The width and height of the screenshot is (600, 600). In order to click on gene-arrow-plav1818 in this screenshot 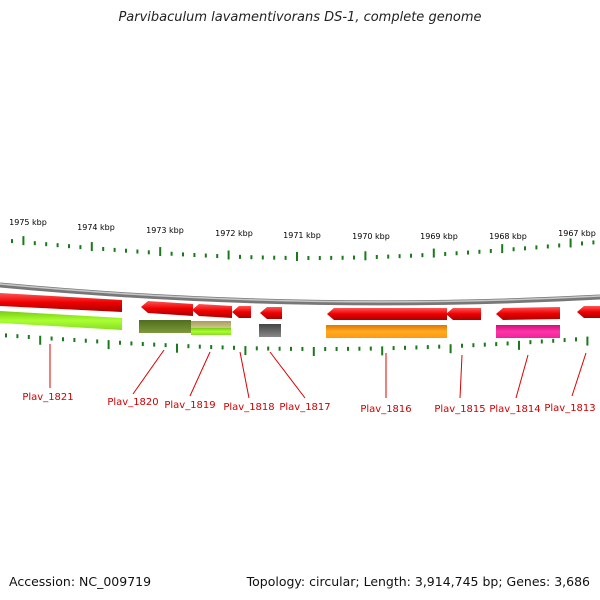, I will do `click(241, 312)`.